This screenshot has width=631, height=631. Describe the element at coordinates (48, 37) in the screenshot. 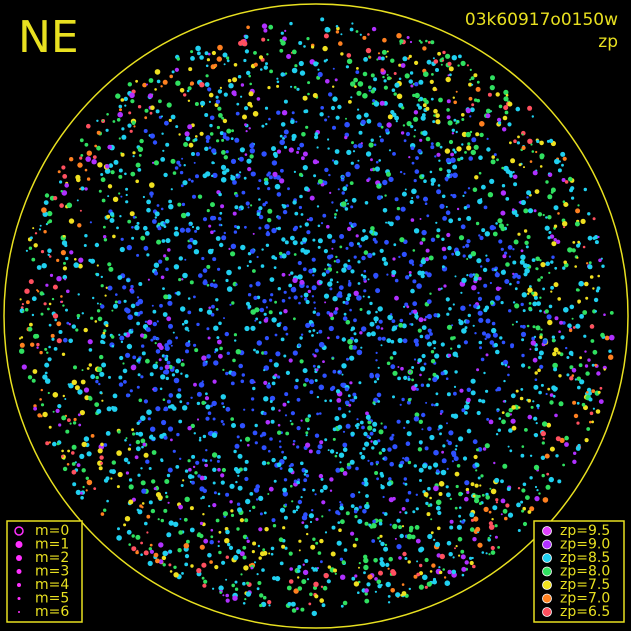

I see `compass-label: NE` at that location.